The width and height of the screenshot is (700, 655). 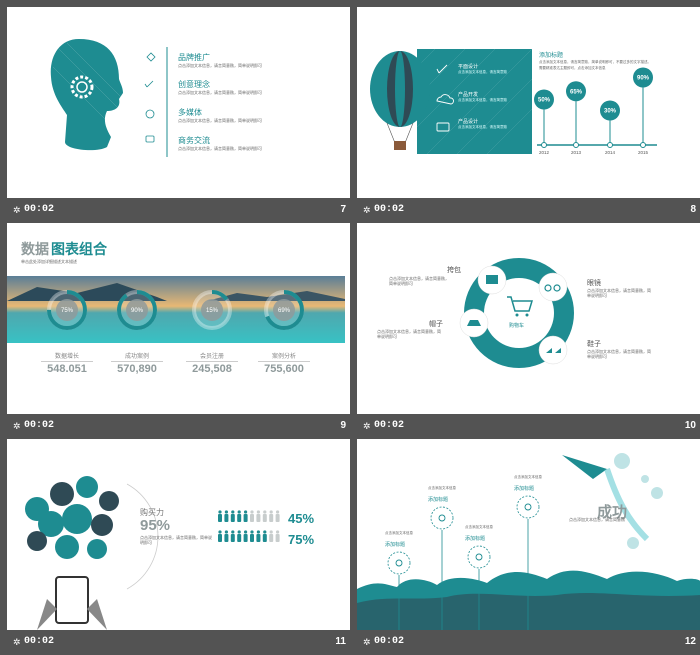 I want to click on shoes-icon, so click(x=553, y=350).